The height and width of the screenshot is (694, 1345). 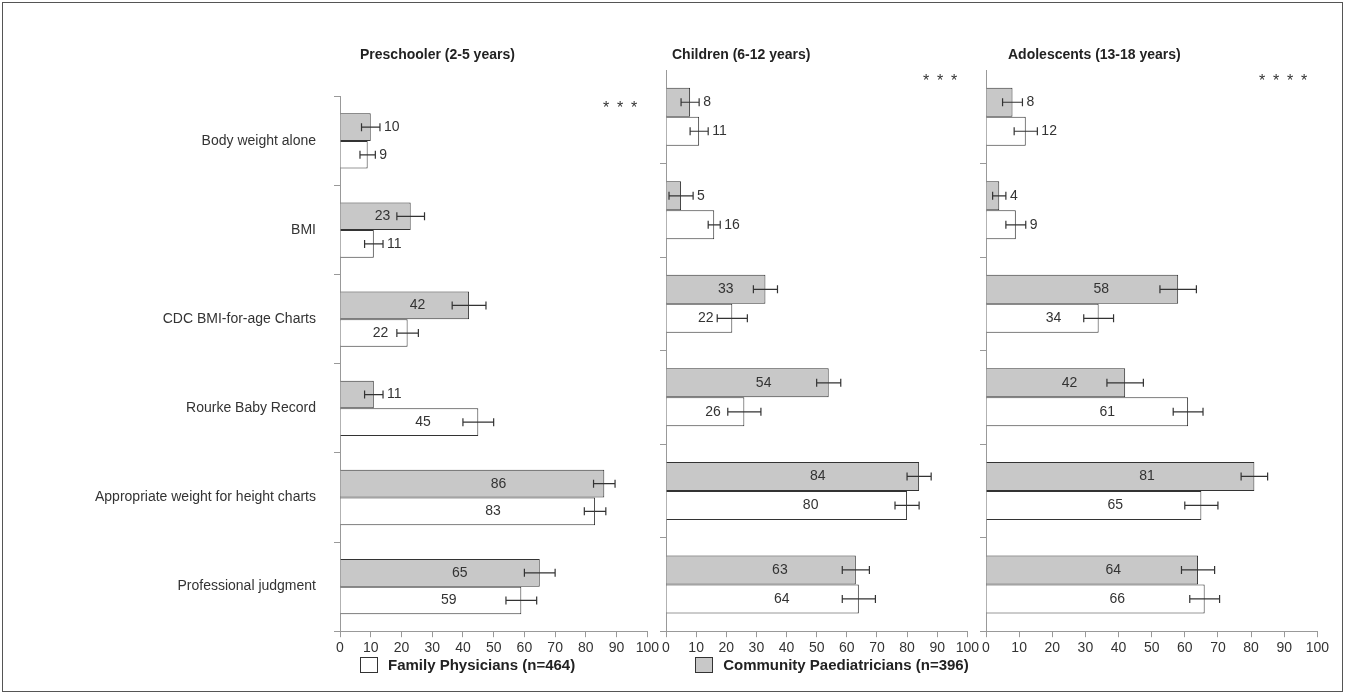 What do you see at coordinates (482, 664) in the screenshot?
I see `text: Family Physicians (n=464)` at bounding box center [482, 664].